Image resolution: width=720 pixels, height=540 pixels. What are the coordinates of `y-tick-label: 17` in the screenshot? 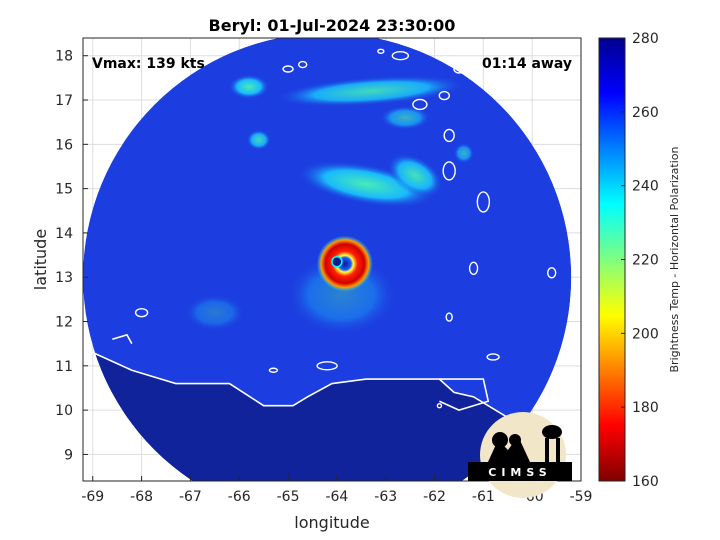 It's located at (64, 101).